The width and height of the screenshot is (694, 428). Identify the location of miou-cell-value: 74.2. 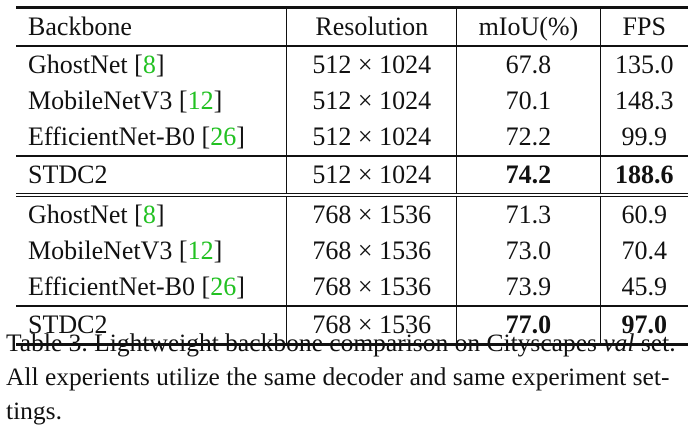
(528, 174).